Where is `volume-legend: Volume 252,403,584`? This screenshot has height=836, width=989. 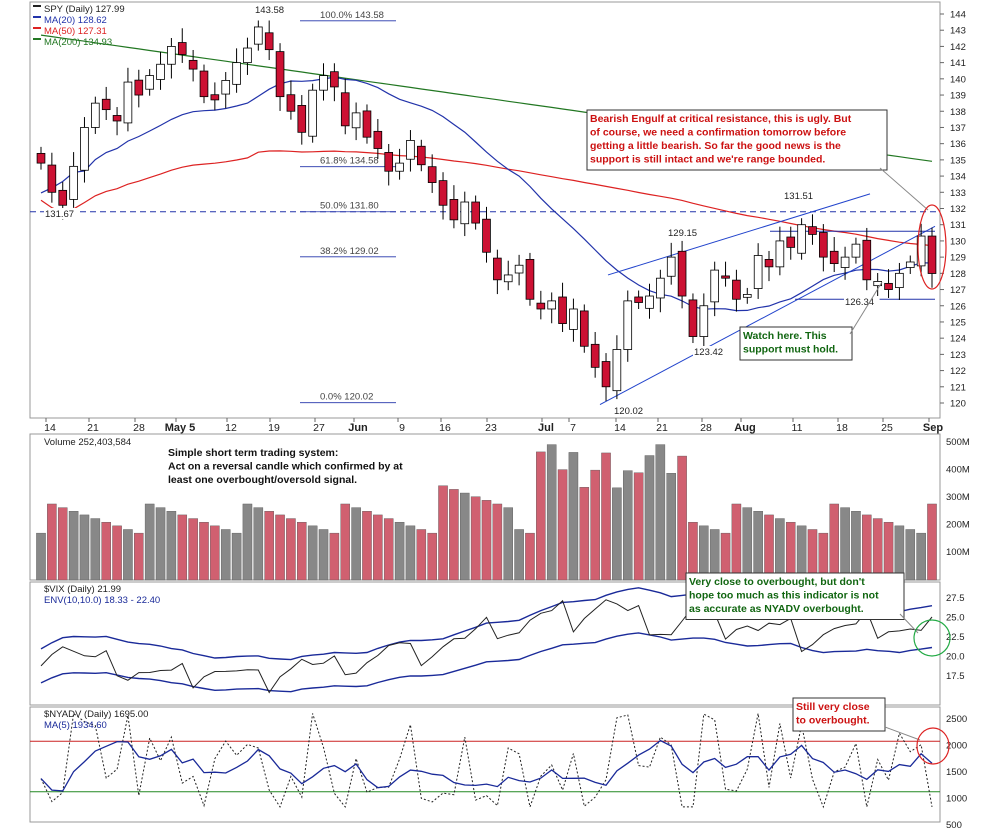 volume-legend: Volume 252,403,584 is located at coordinates (87, 442).